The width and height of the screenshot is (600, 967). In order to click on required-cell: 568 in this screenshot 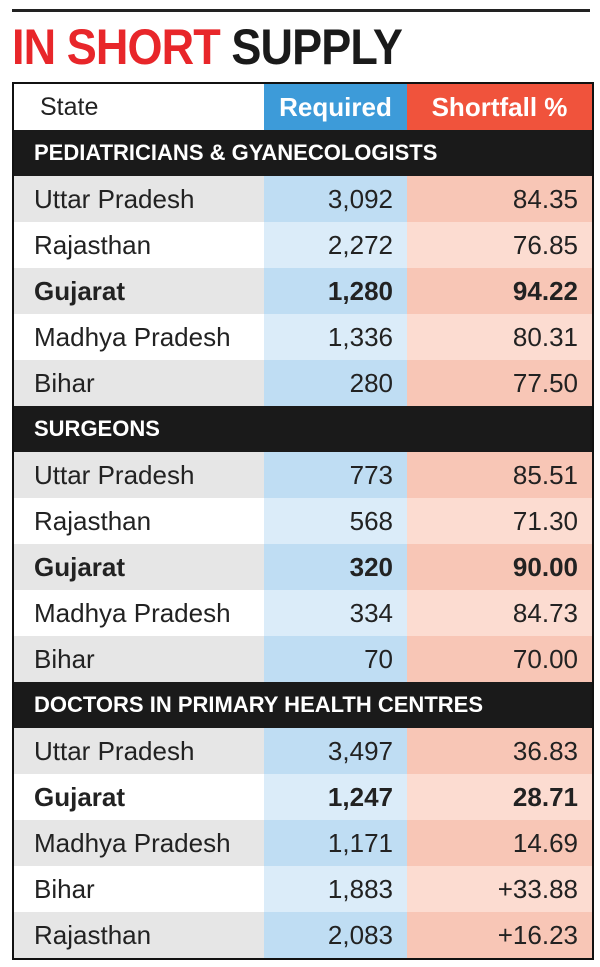, I will do `click(335, 521)`.